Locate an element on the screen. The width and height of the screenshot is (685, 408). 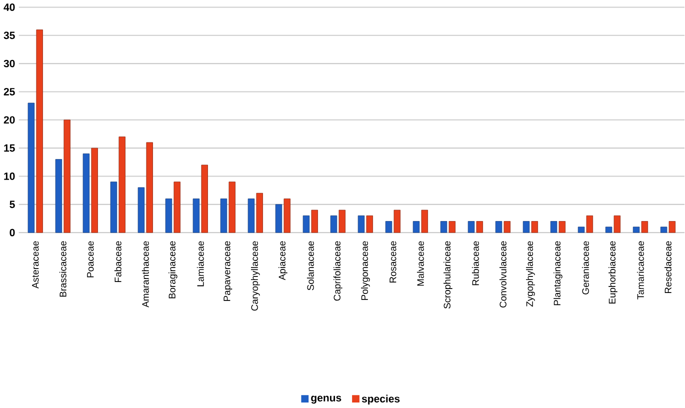
y-tick-label: 30 is located at coordinates (9, 64).